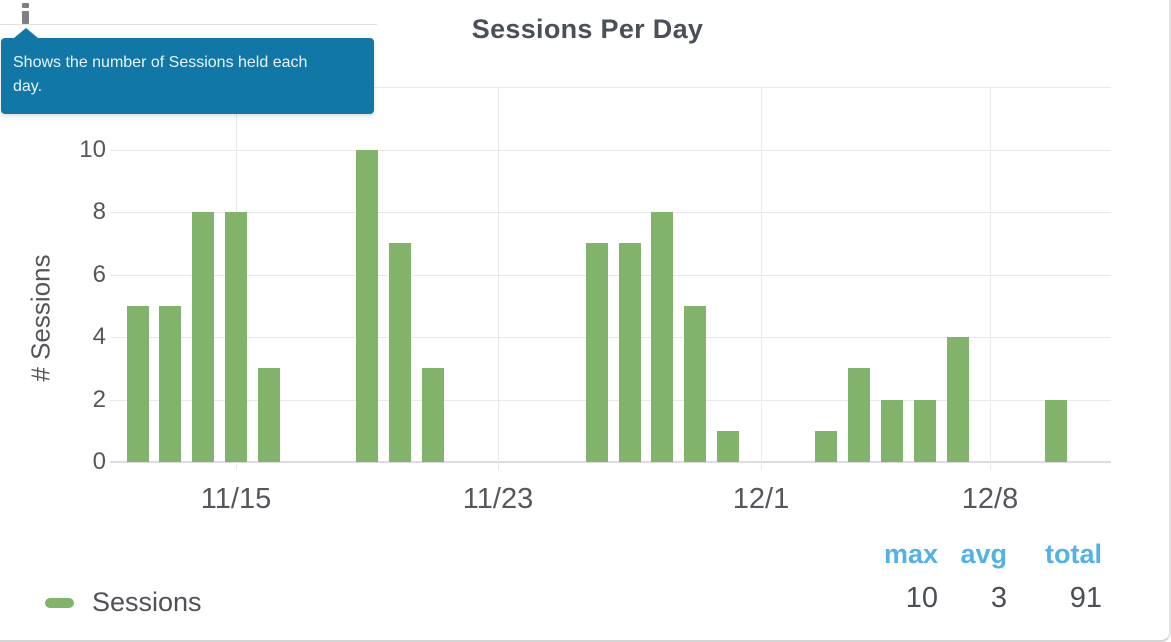 Image resolution: width=1171 pixels, height=642 pixels. What do you see at coordinates (170, 383) in the screenshot?
I see `bar-11/13` at bounding box center [170, 383].